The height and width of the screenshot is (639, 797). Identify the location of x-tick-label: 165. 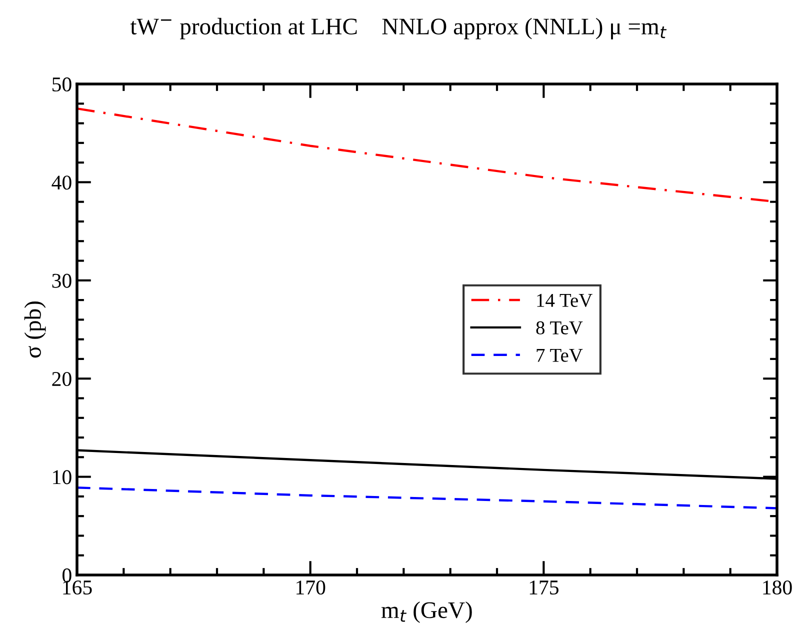
(77, 587).